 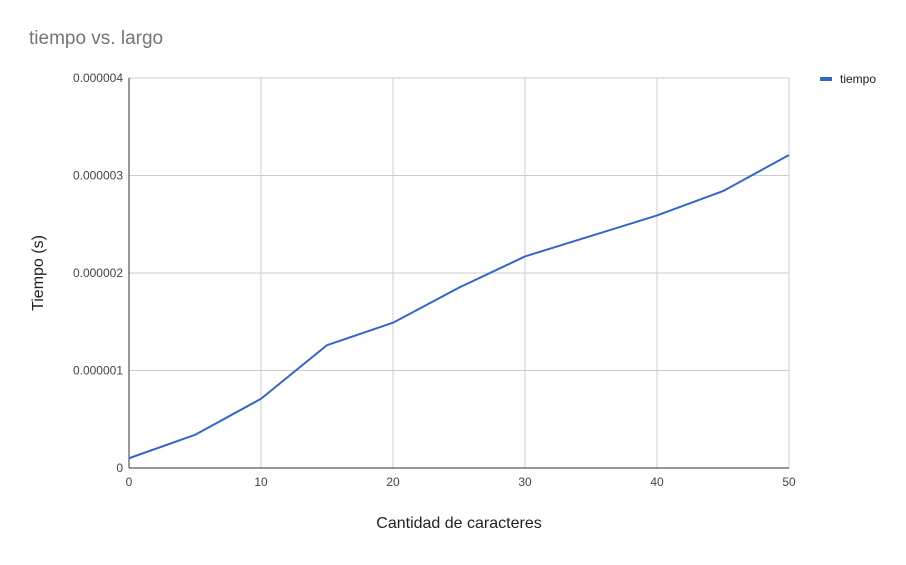 What do you see at coordinates (458, 523) in the screenshot?
I see `x-axis-title: Cantidad de caracteres` at bounding box center [458, 523].